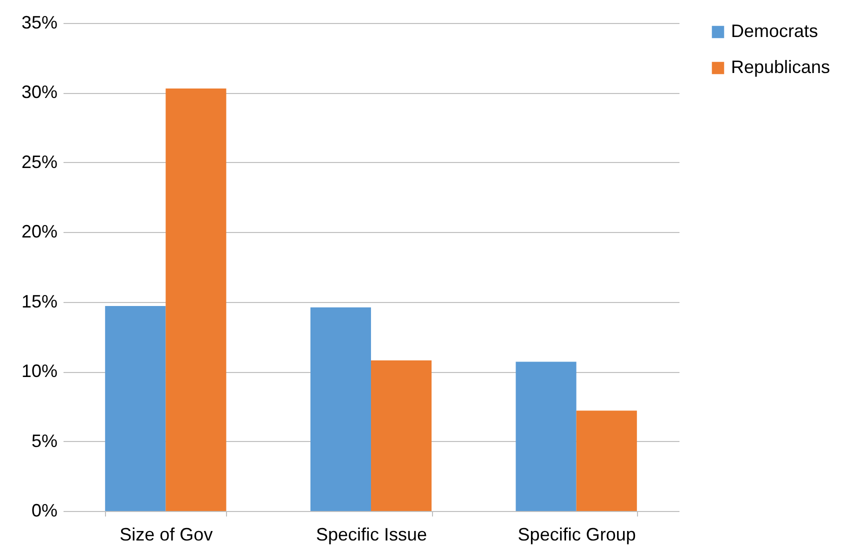  I want to click on legend-label: Republicans, so click(780, 67).